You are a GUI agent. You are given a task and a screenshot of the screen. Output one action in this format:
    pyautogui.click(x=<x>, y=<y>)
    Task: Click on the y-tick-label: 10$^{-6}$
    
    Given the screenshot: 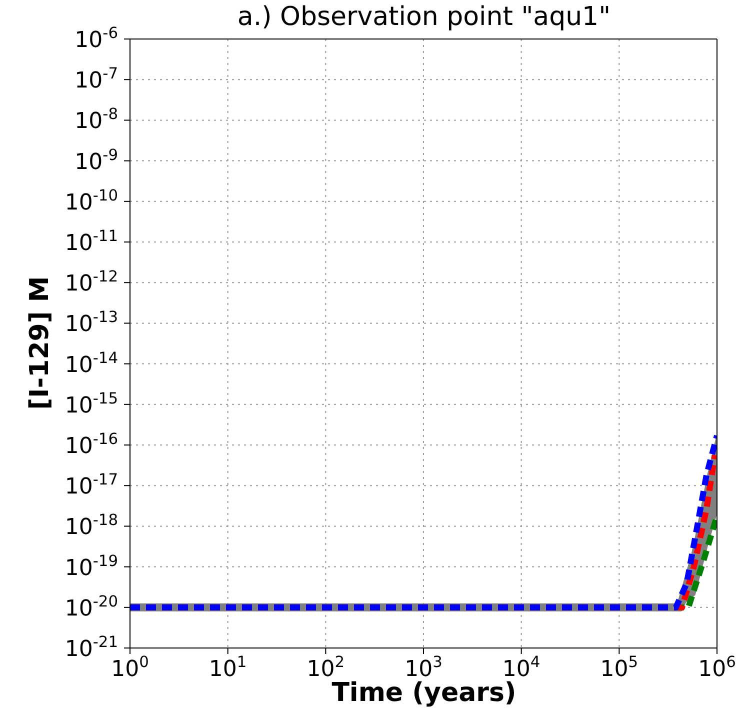 What is the action you would take?
    pyautogui.click(x=96, y=38)
    